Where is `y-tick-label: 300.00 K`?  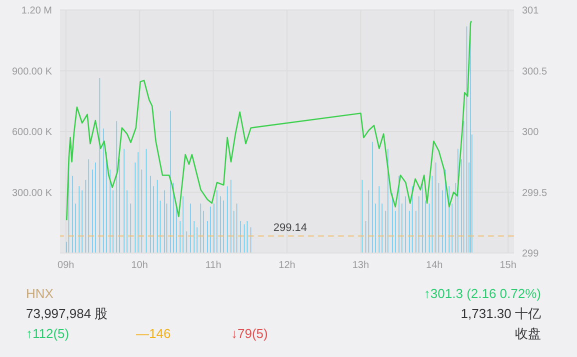 y-tick-label: 300.00 K is located at coordinates (32, 193).